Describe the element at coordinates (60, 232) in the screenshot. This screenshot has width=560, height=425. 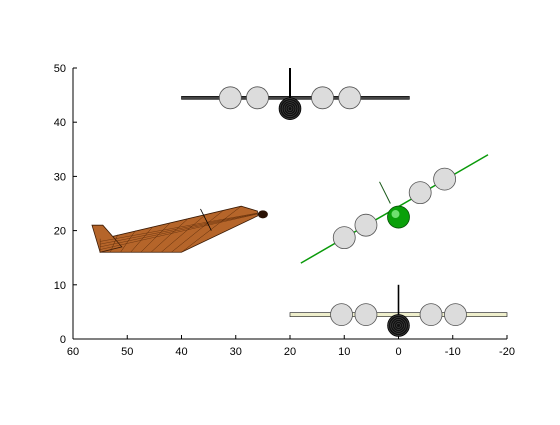
I see `y-tick-label: 20` at that location.